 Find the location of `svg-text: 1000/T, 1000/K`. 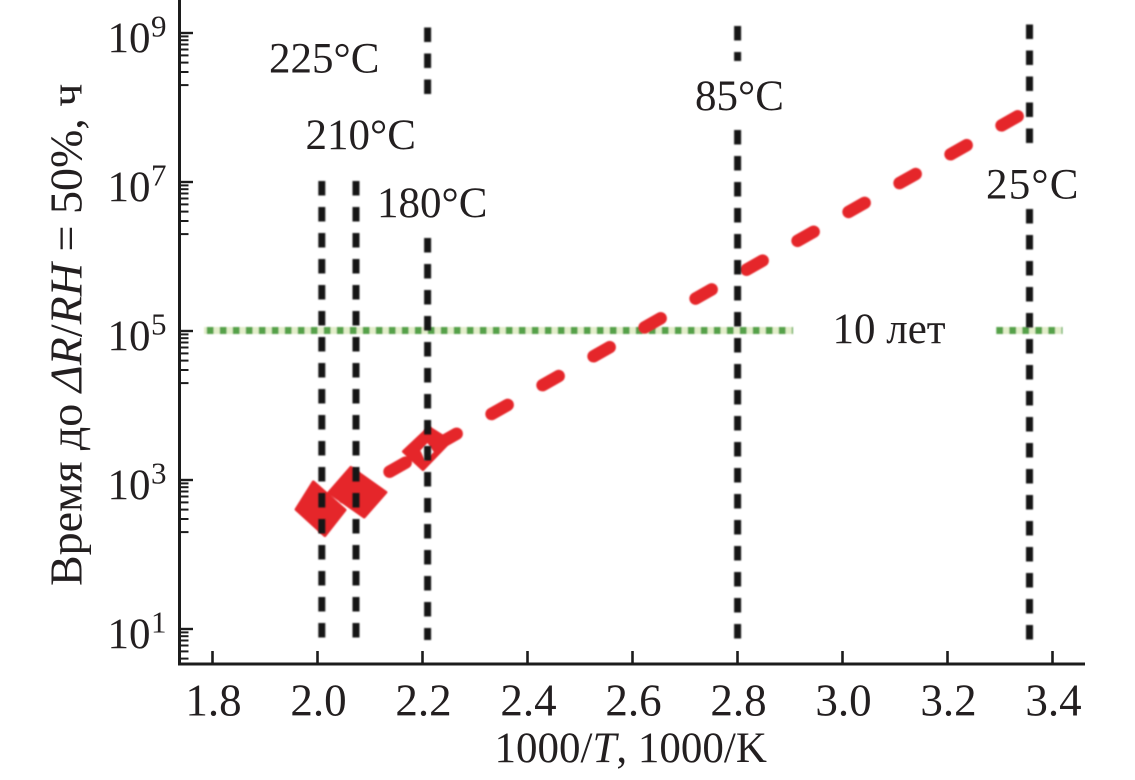

svg-text: 1000/T, 1000/K is located at coordinates (631, 748).